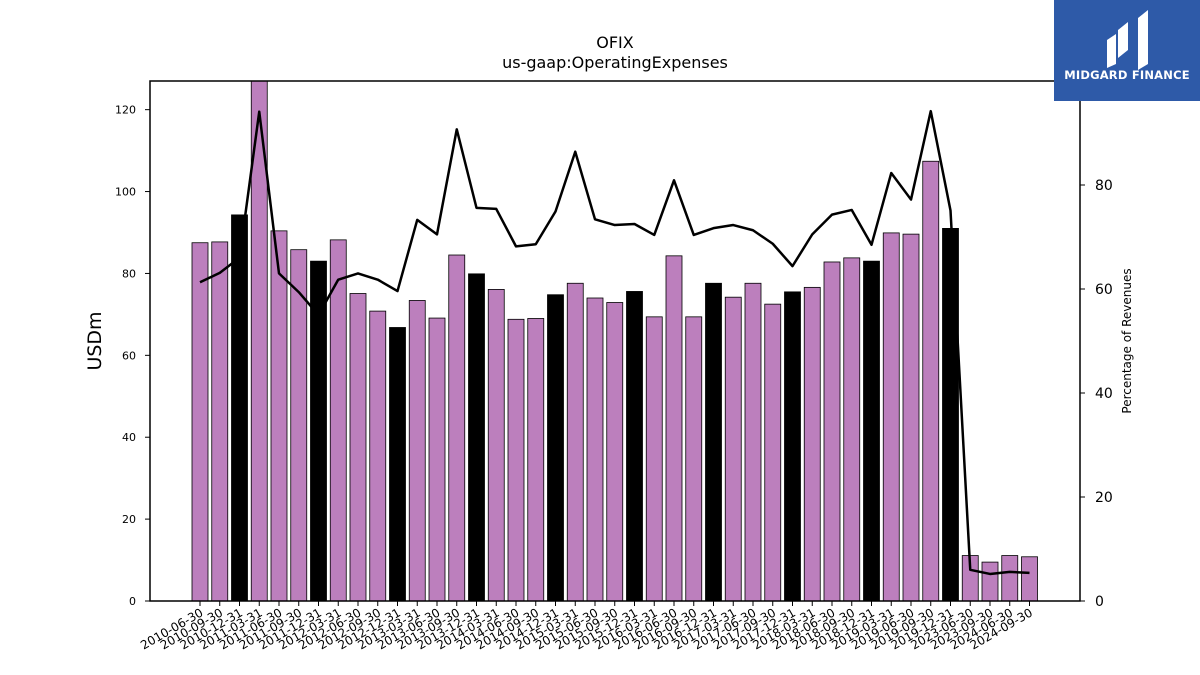 This screenshot has width=1200, height=675. I want to click on midgard-finance-logo: MIDGARD FINANCE, so click(1127, 50).